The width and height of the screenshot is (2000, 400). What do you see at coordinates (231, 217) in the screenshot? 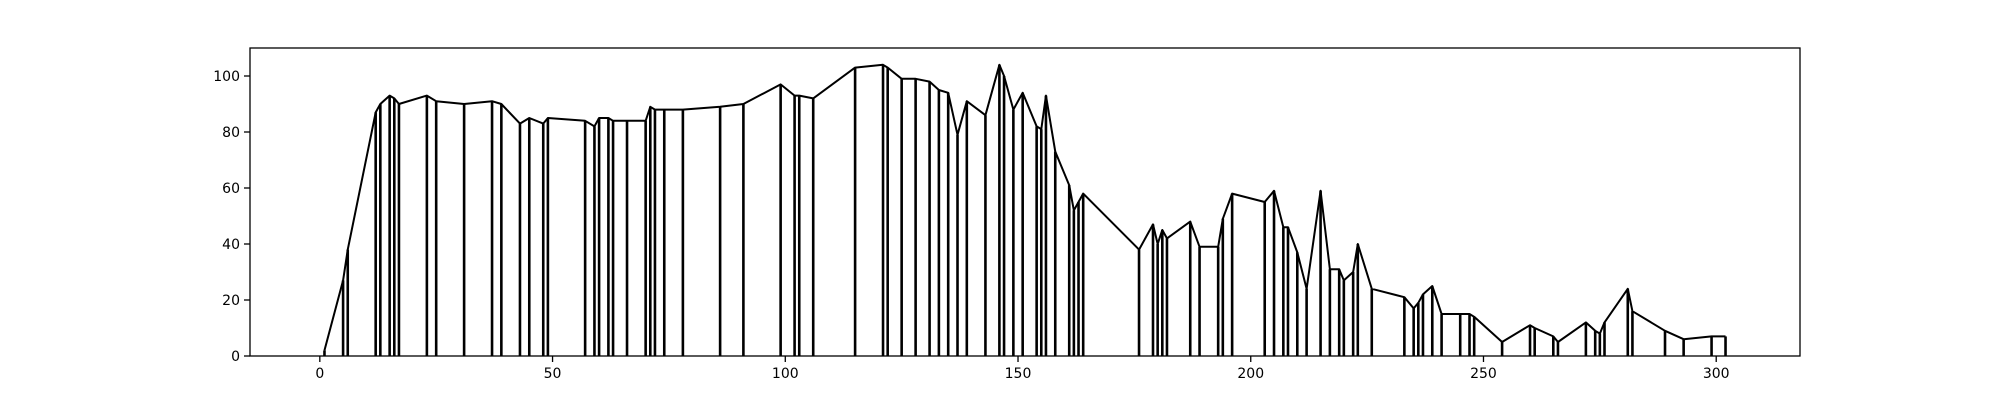
I see `y-axis: 0 20 40 60 80 100` at bounding box center [231, 217].